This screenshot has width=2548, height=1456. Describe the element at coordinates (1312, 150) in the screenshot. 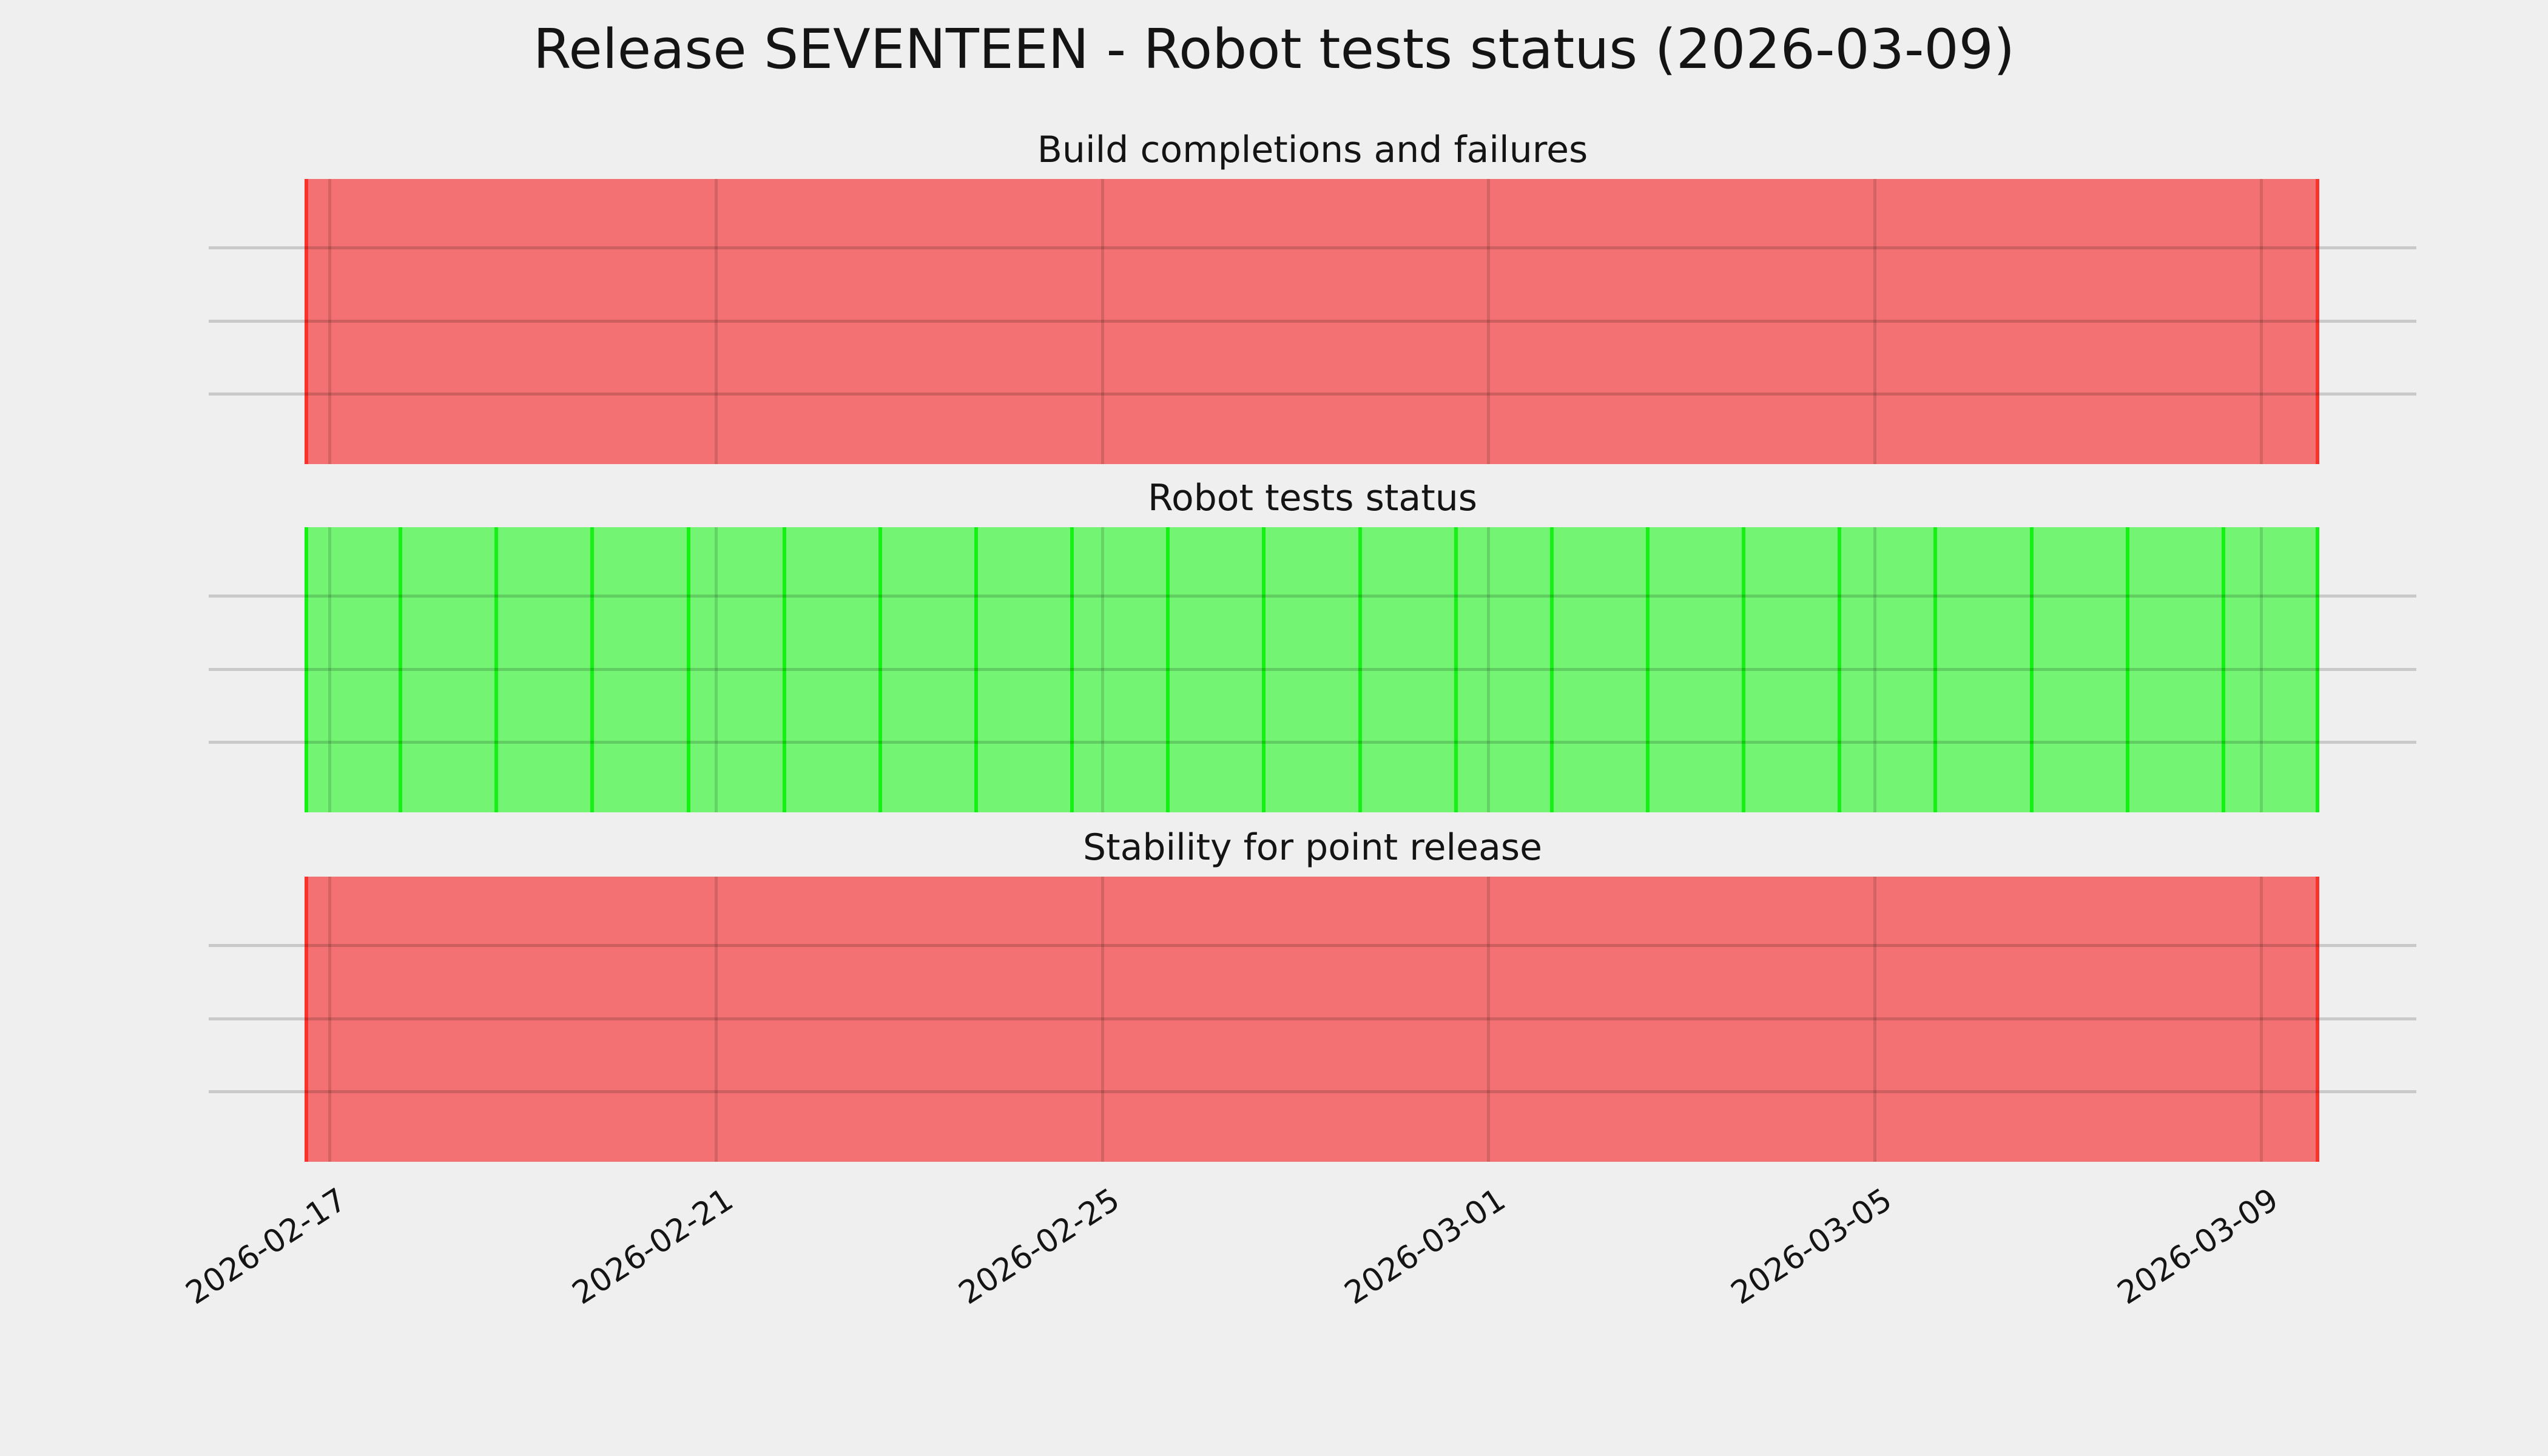

I see `subplot-title: Build completions and failures` at that location.